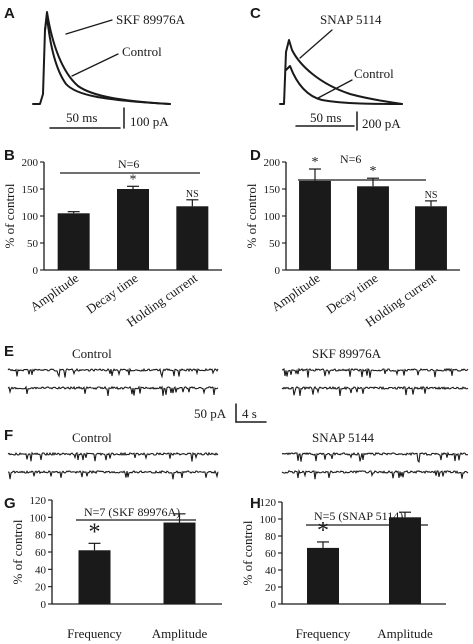 Image resolution: width=473 pixels, height=644 pixels. Describe the element at coordinates (374, 73) in the screenshot. I see `panel-c-label-control: Control` at that location.